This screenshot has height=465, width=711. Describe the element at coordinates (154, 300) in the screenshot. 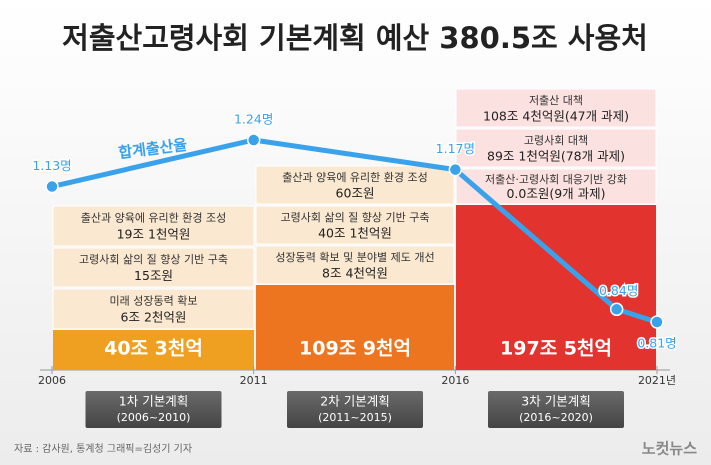

I see `item-name: 미래 성장동력 확보` at that location.